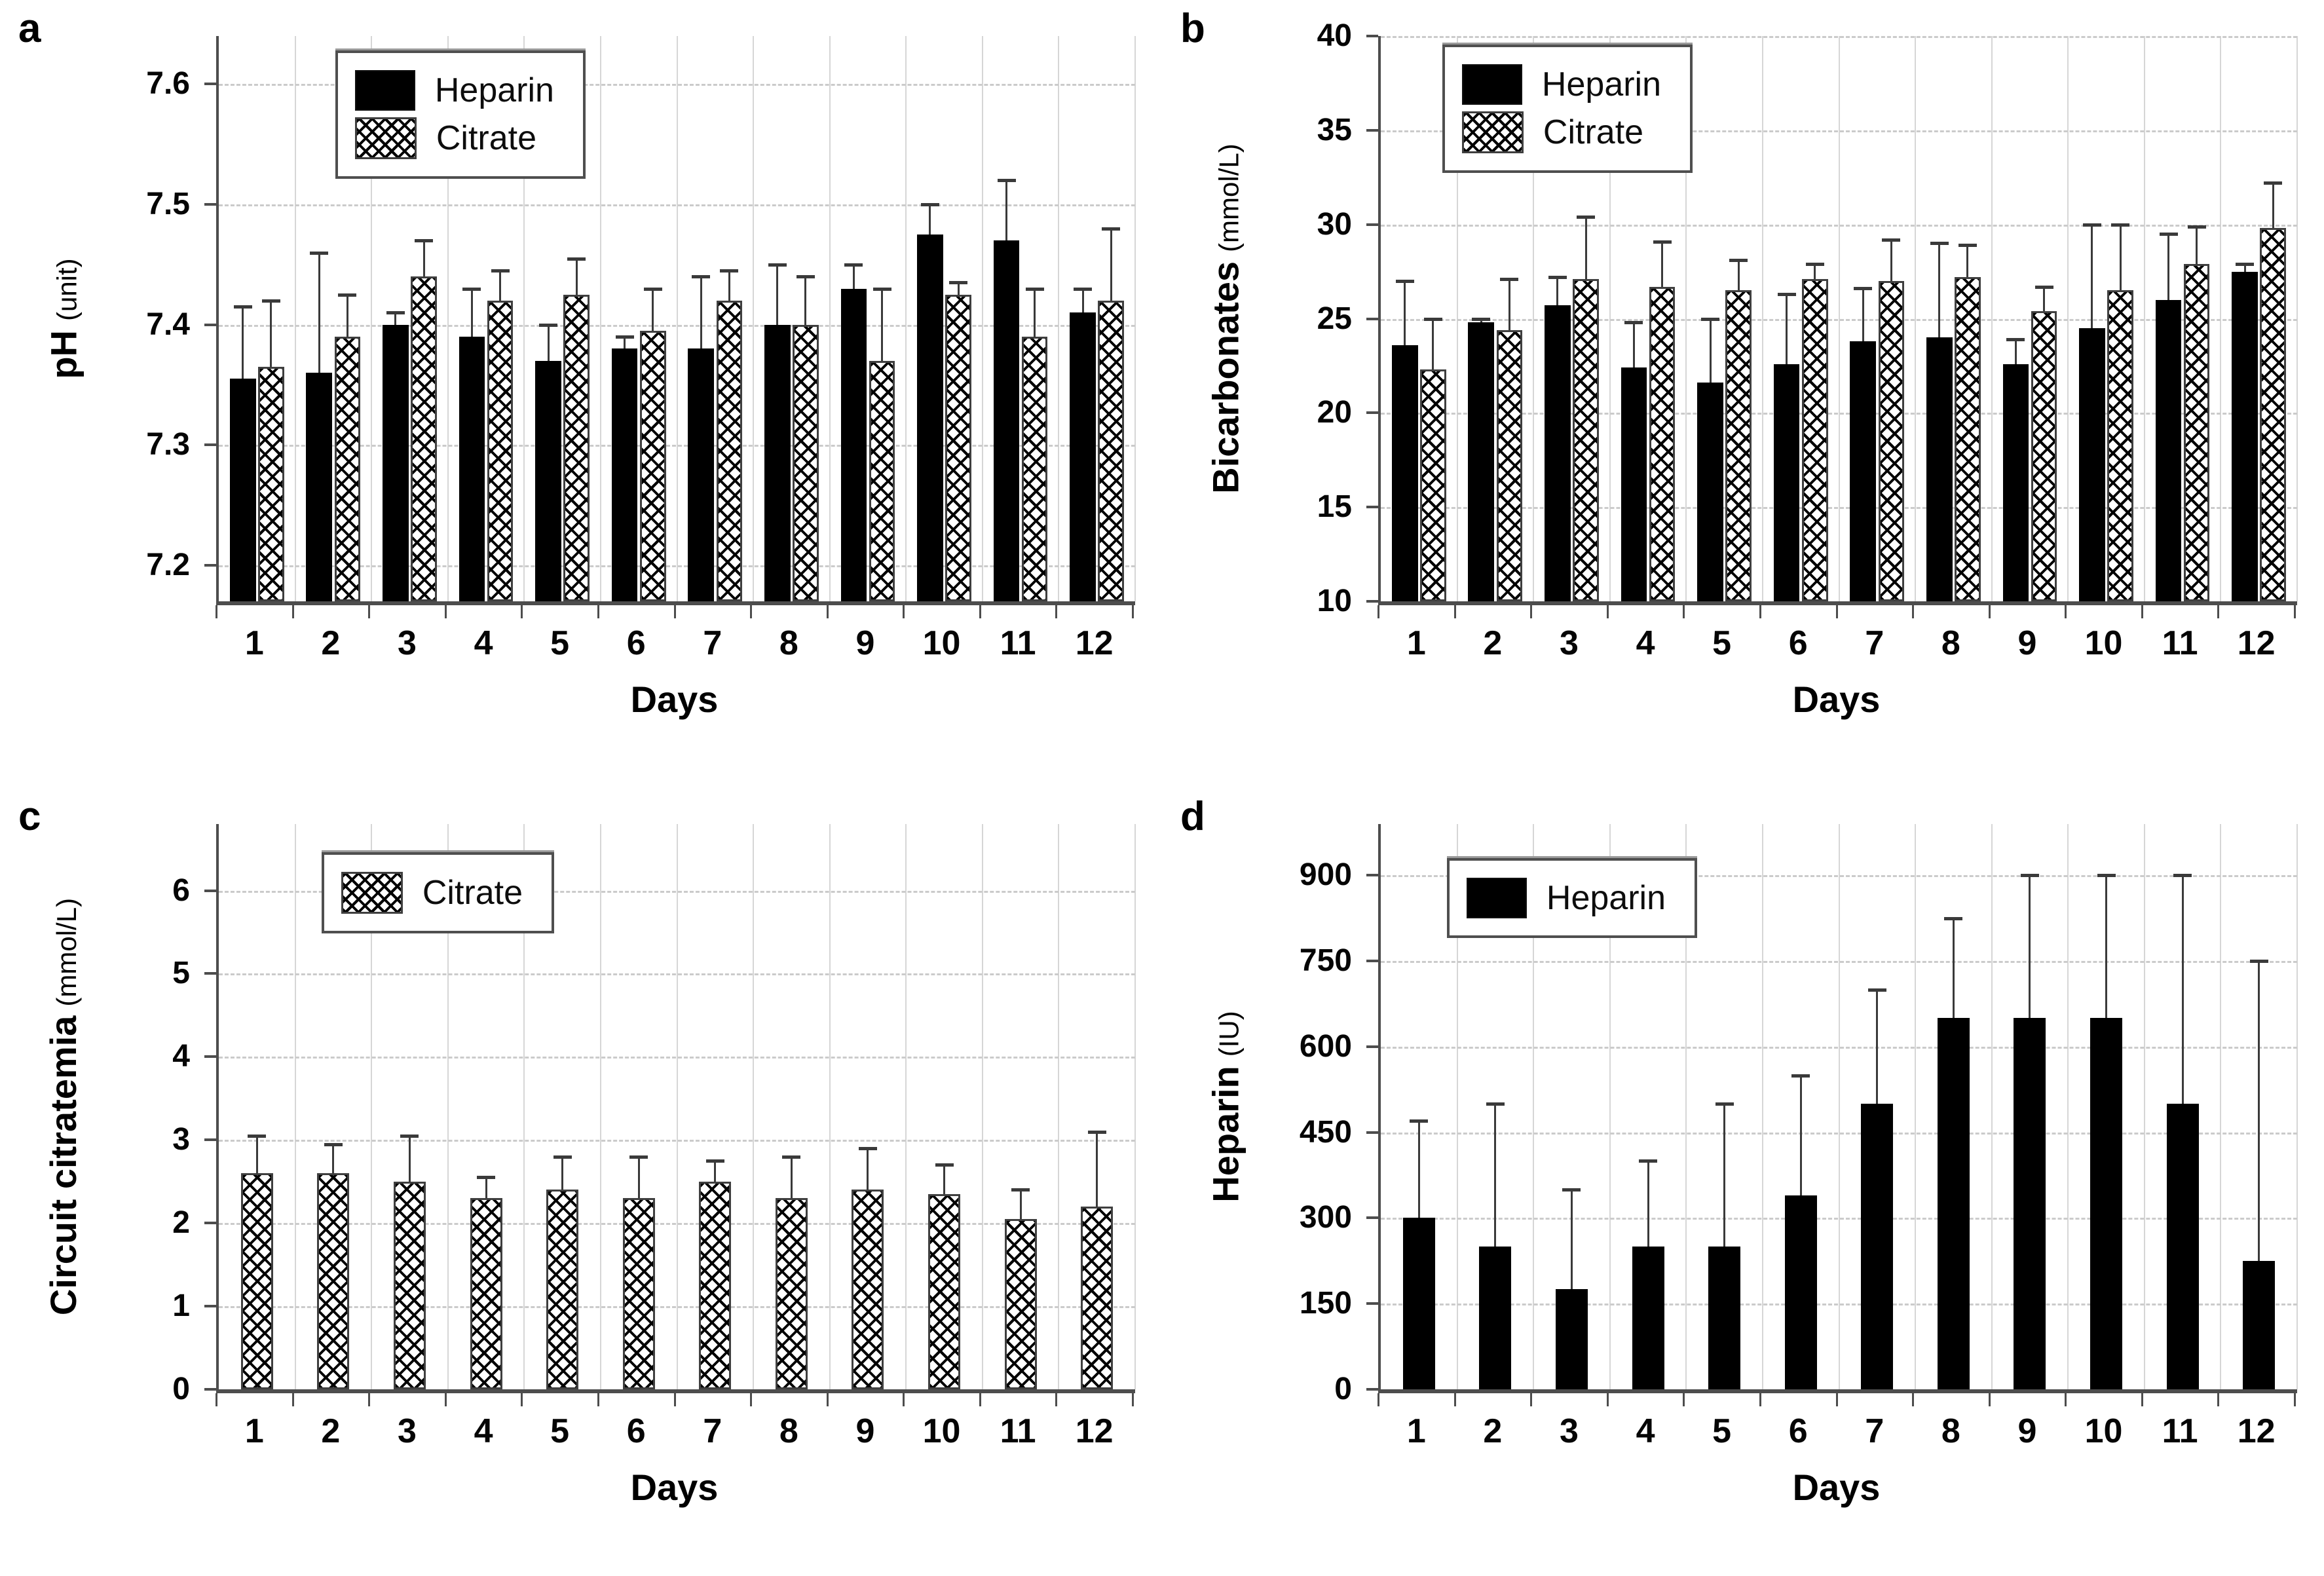 This screenshot has height=1576, width=2324. I want to click on x-tick-label: 4, so click(483, 1431).